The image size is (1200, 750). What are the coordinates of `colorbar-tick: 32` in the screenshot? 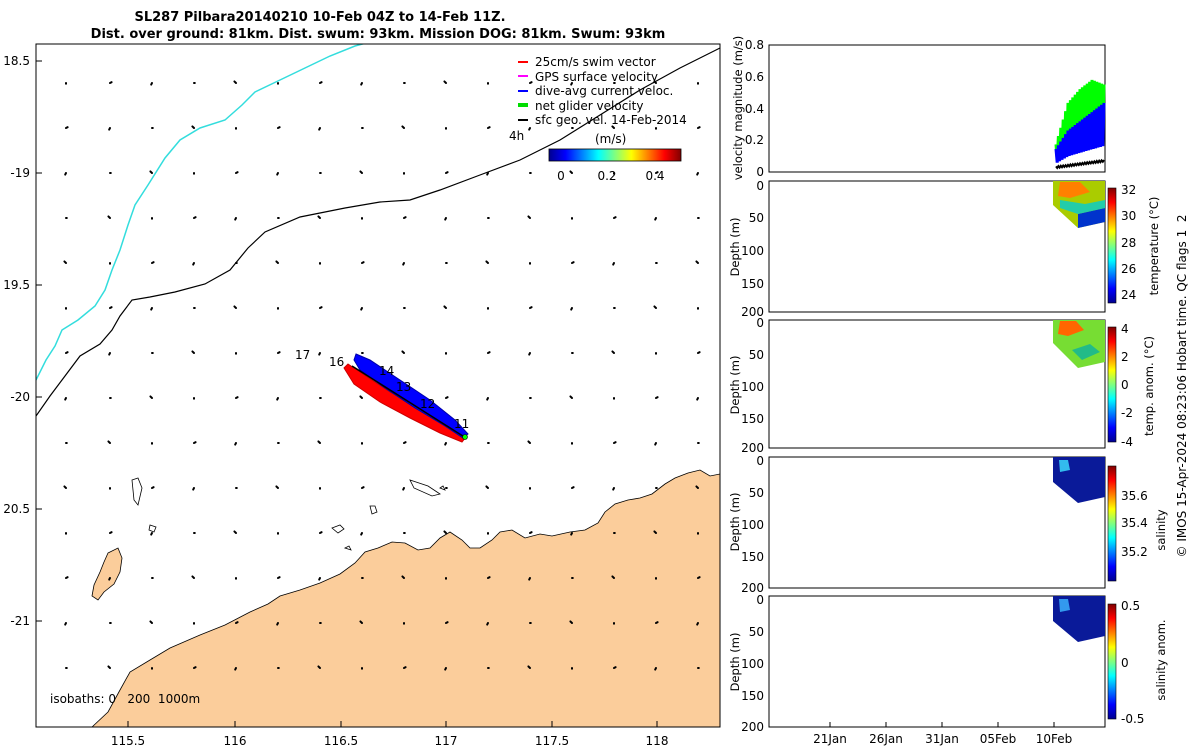 It's located at (1128, 190).